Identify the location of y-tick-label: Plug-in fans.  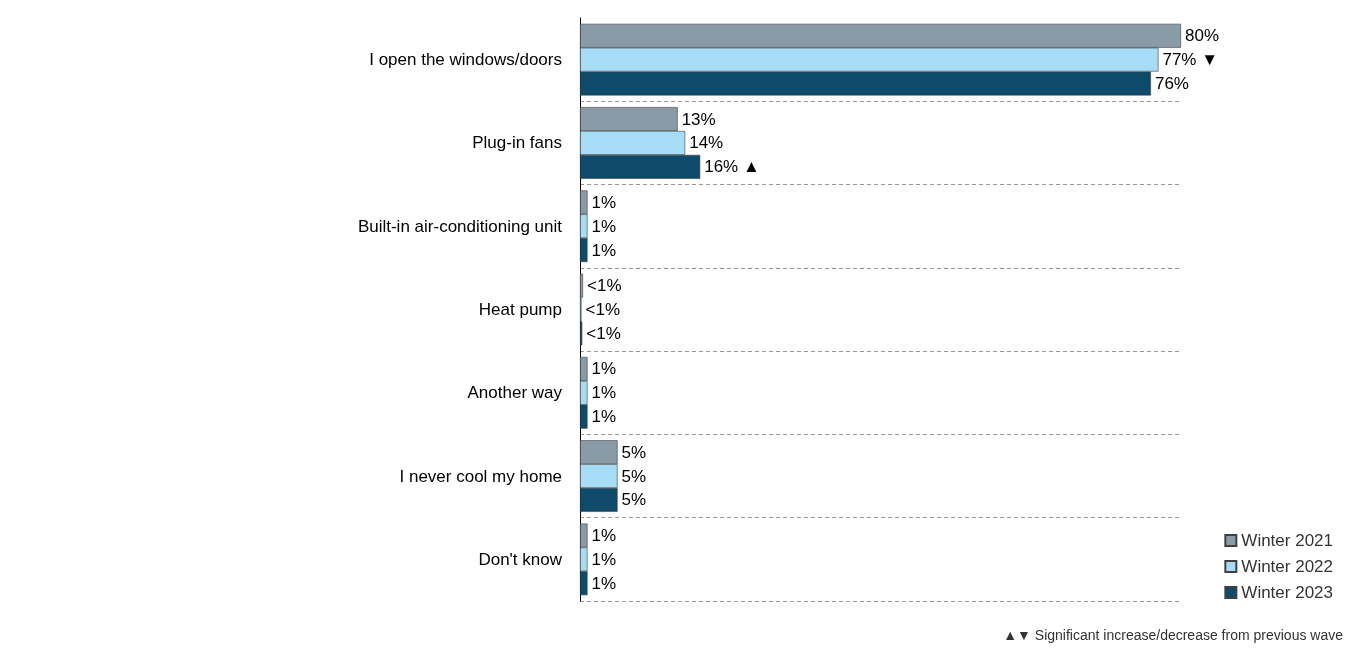
(517, 143).